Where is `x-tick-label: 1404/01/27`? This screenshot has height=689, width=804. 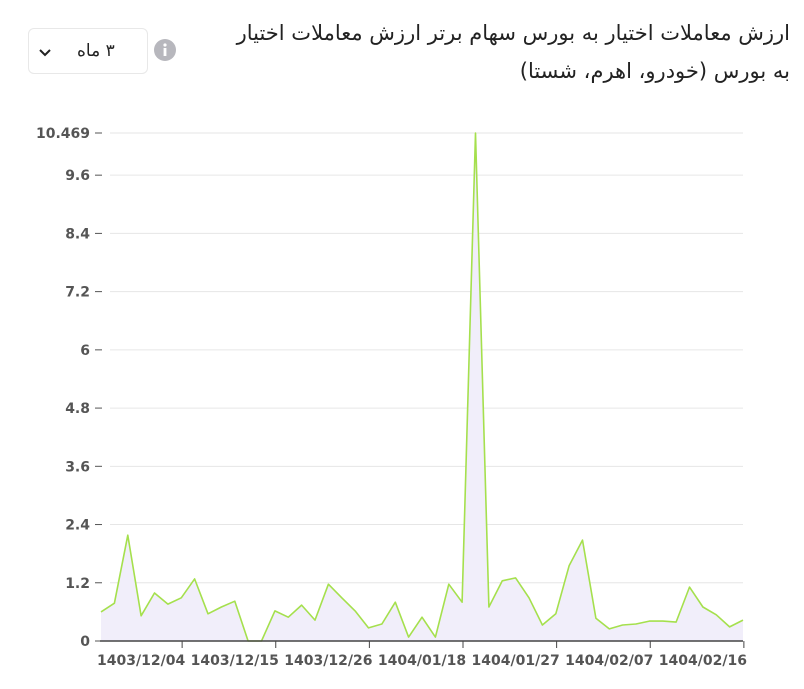 x-tick-label: 1404/01/27 is located at coordinates (516, 661).